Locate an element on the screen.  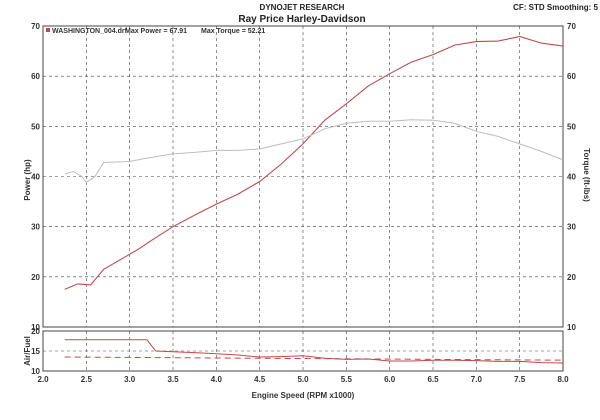
x-tick-label: 2.0 is located at coordinates (43, 379).